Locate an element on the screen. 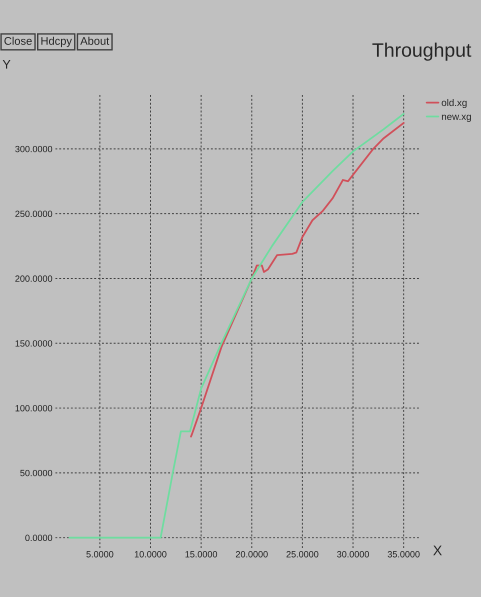 The width and height of the screenshot is (481, 597). y-tick-label: 200.0000 is located at coordinates (33, 278).